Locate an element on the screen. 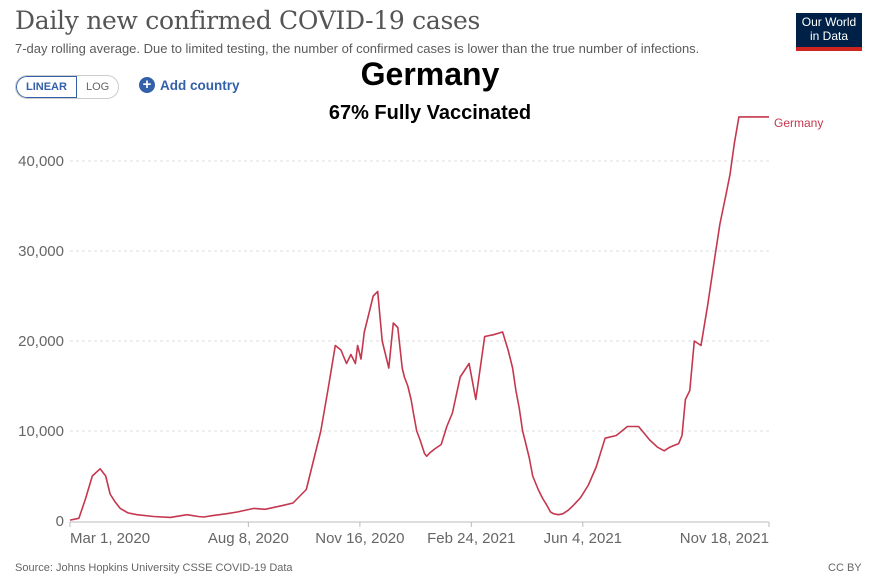 Image resolution: width=873 pixels, height=583 pixels. x-tick-label: Mar 1, 2020 is located at coordinates (110, 538).